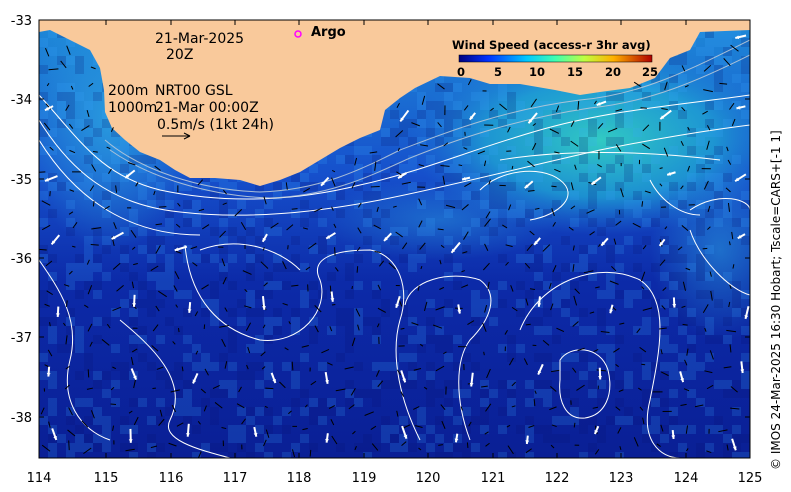 This screenshot has width=791, height=492. What do you see at coordinates (328, 32) in the screenshot?
I see `argo-label: Argo` at bounding box center [328, 32].